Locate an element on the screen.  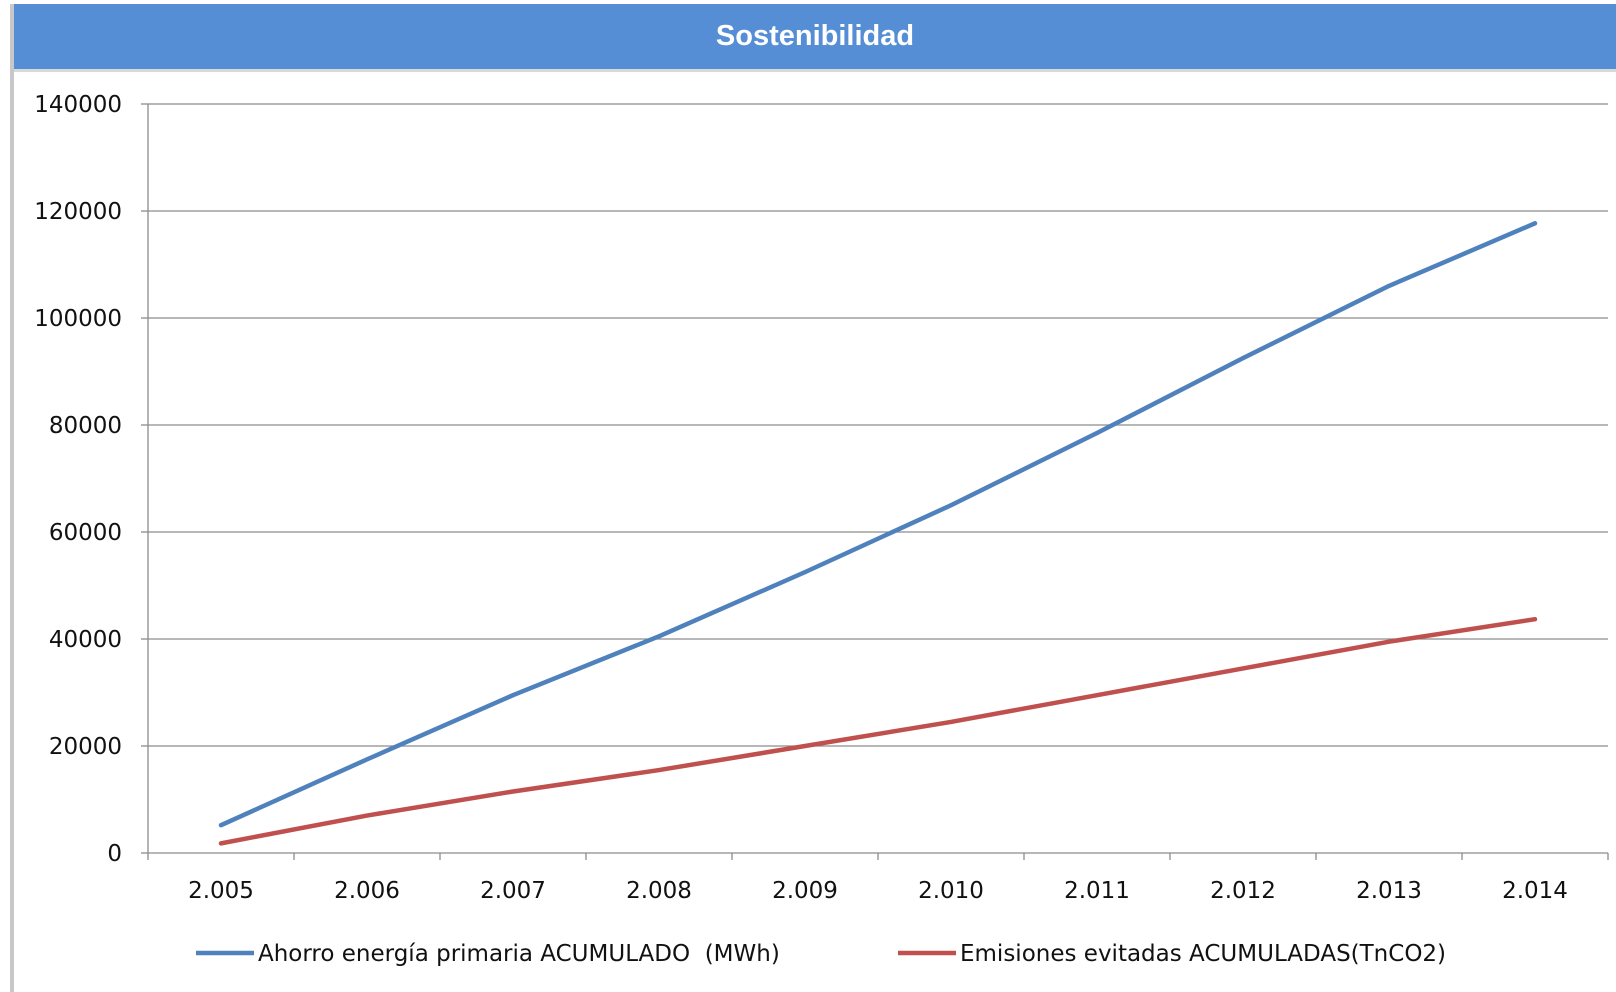
chart-header: Sostenibilidad is located at coordinates (815, 38).